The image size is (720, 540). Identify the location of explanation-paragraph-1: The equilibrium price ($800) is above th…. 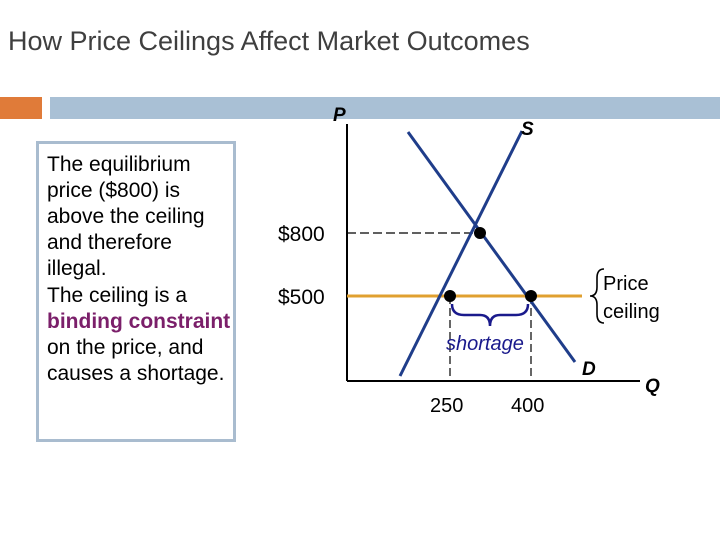
(126, 216).